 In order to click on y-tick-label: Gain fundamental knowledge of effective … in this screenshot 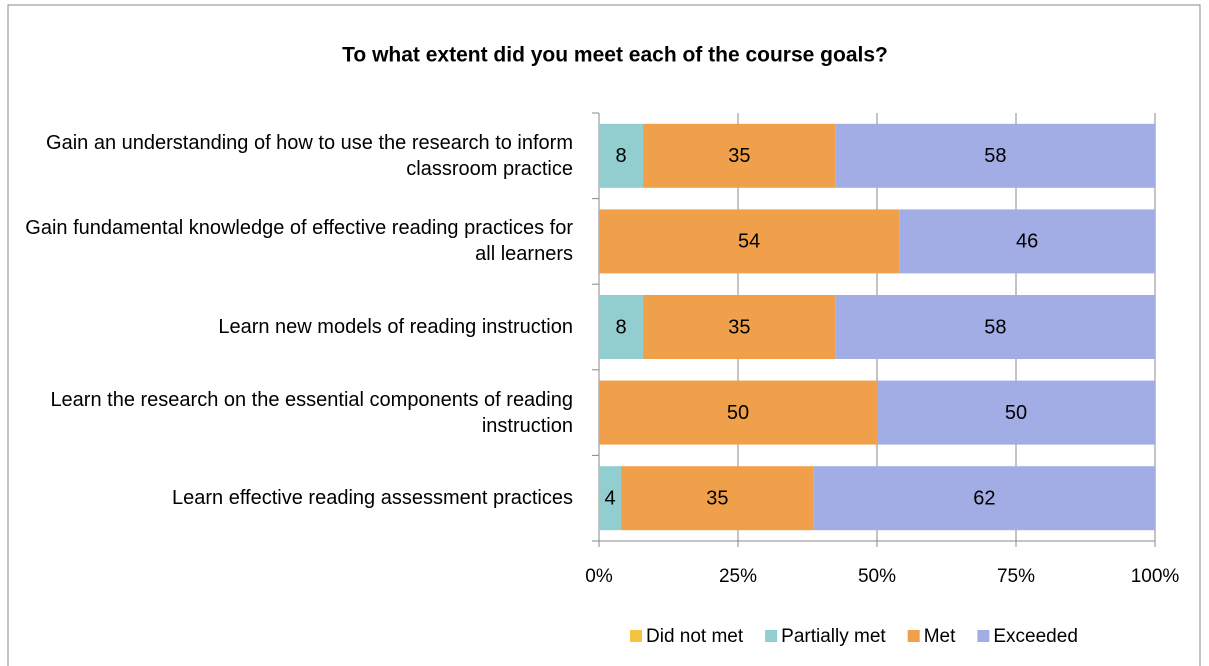, I will do `click(299, 241)`.